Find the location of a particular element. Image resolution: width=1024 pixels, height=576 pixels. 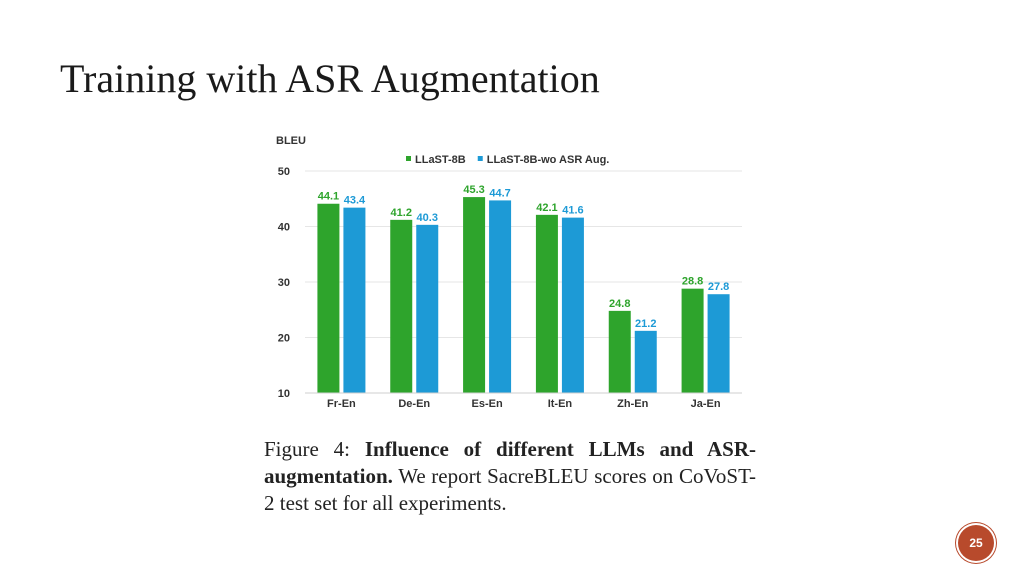

data-label: 43.4 is located at coordinates (355, 201).